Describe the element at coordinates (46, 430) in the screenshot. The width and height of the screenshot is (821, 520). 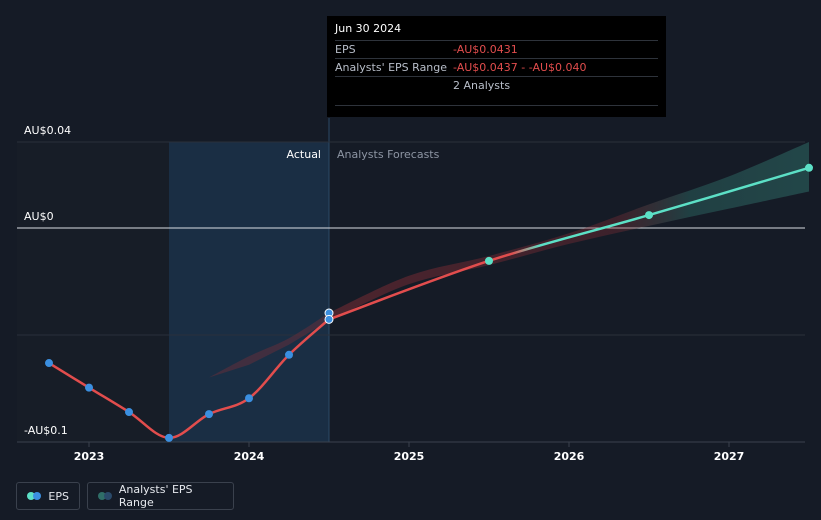
I see `y-tick-label: -AU$0.1` at that location.